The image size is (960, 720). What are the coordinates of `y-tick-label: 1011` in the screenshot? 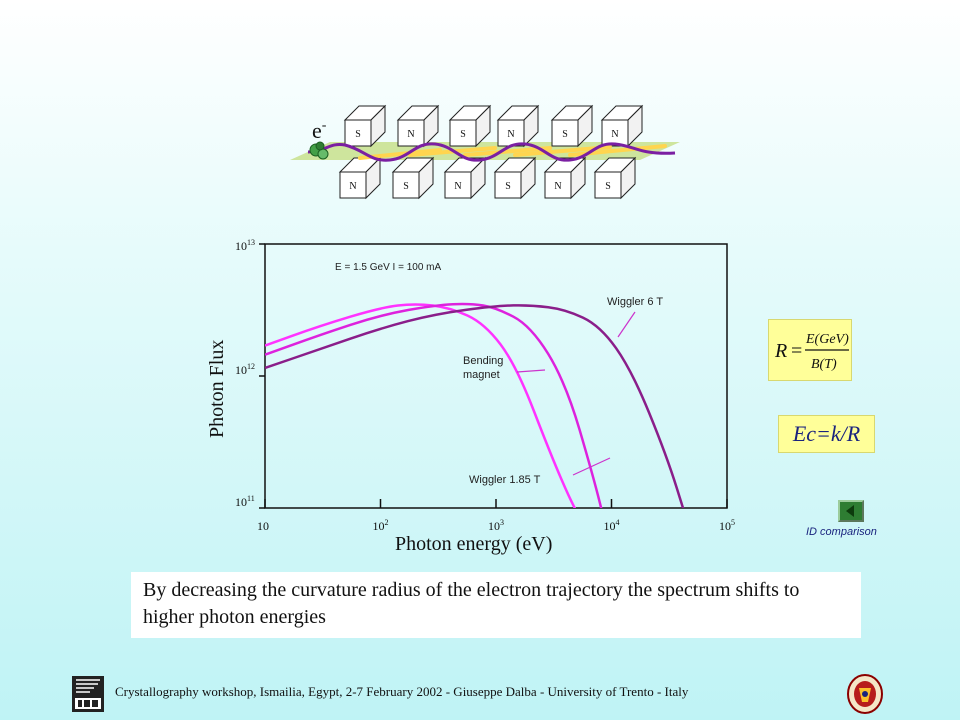 It's located at (245, 501).